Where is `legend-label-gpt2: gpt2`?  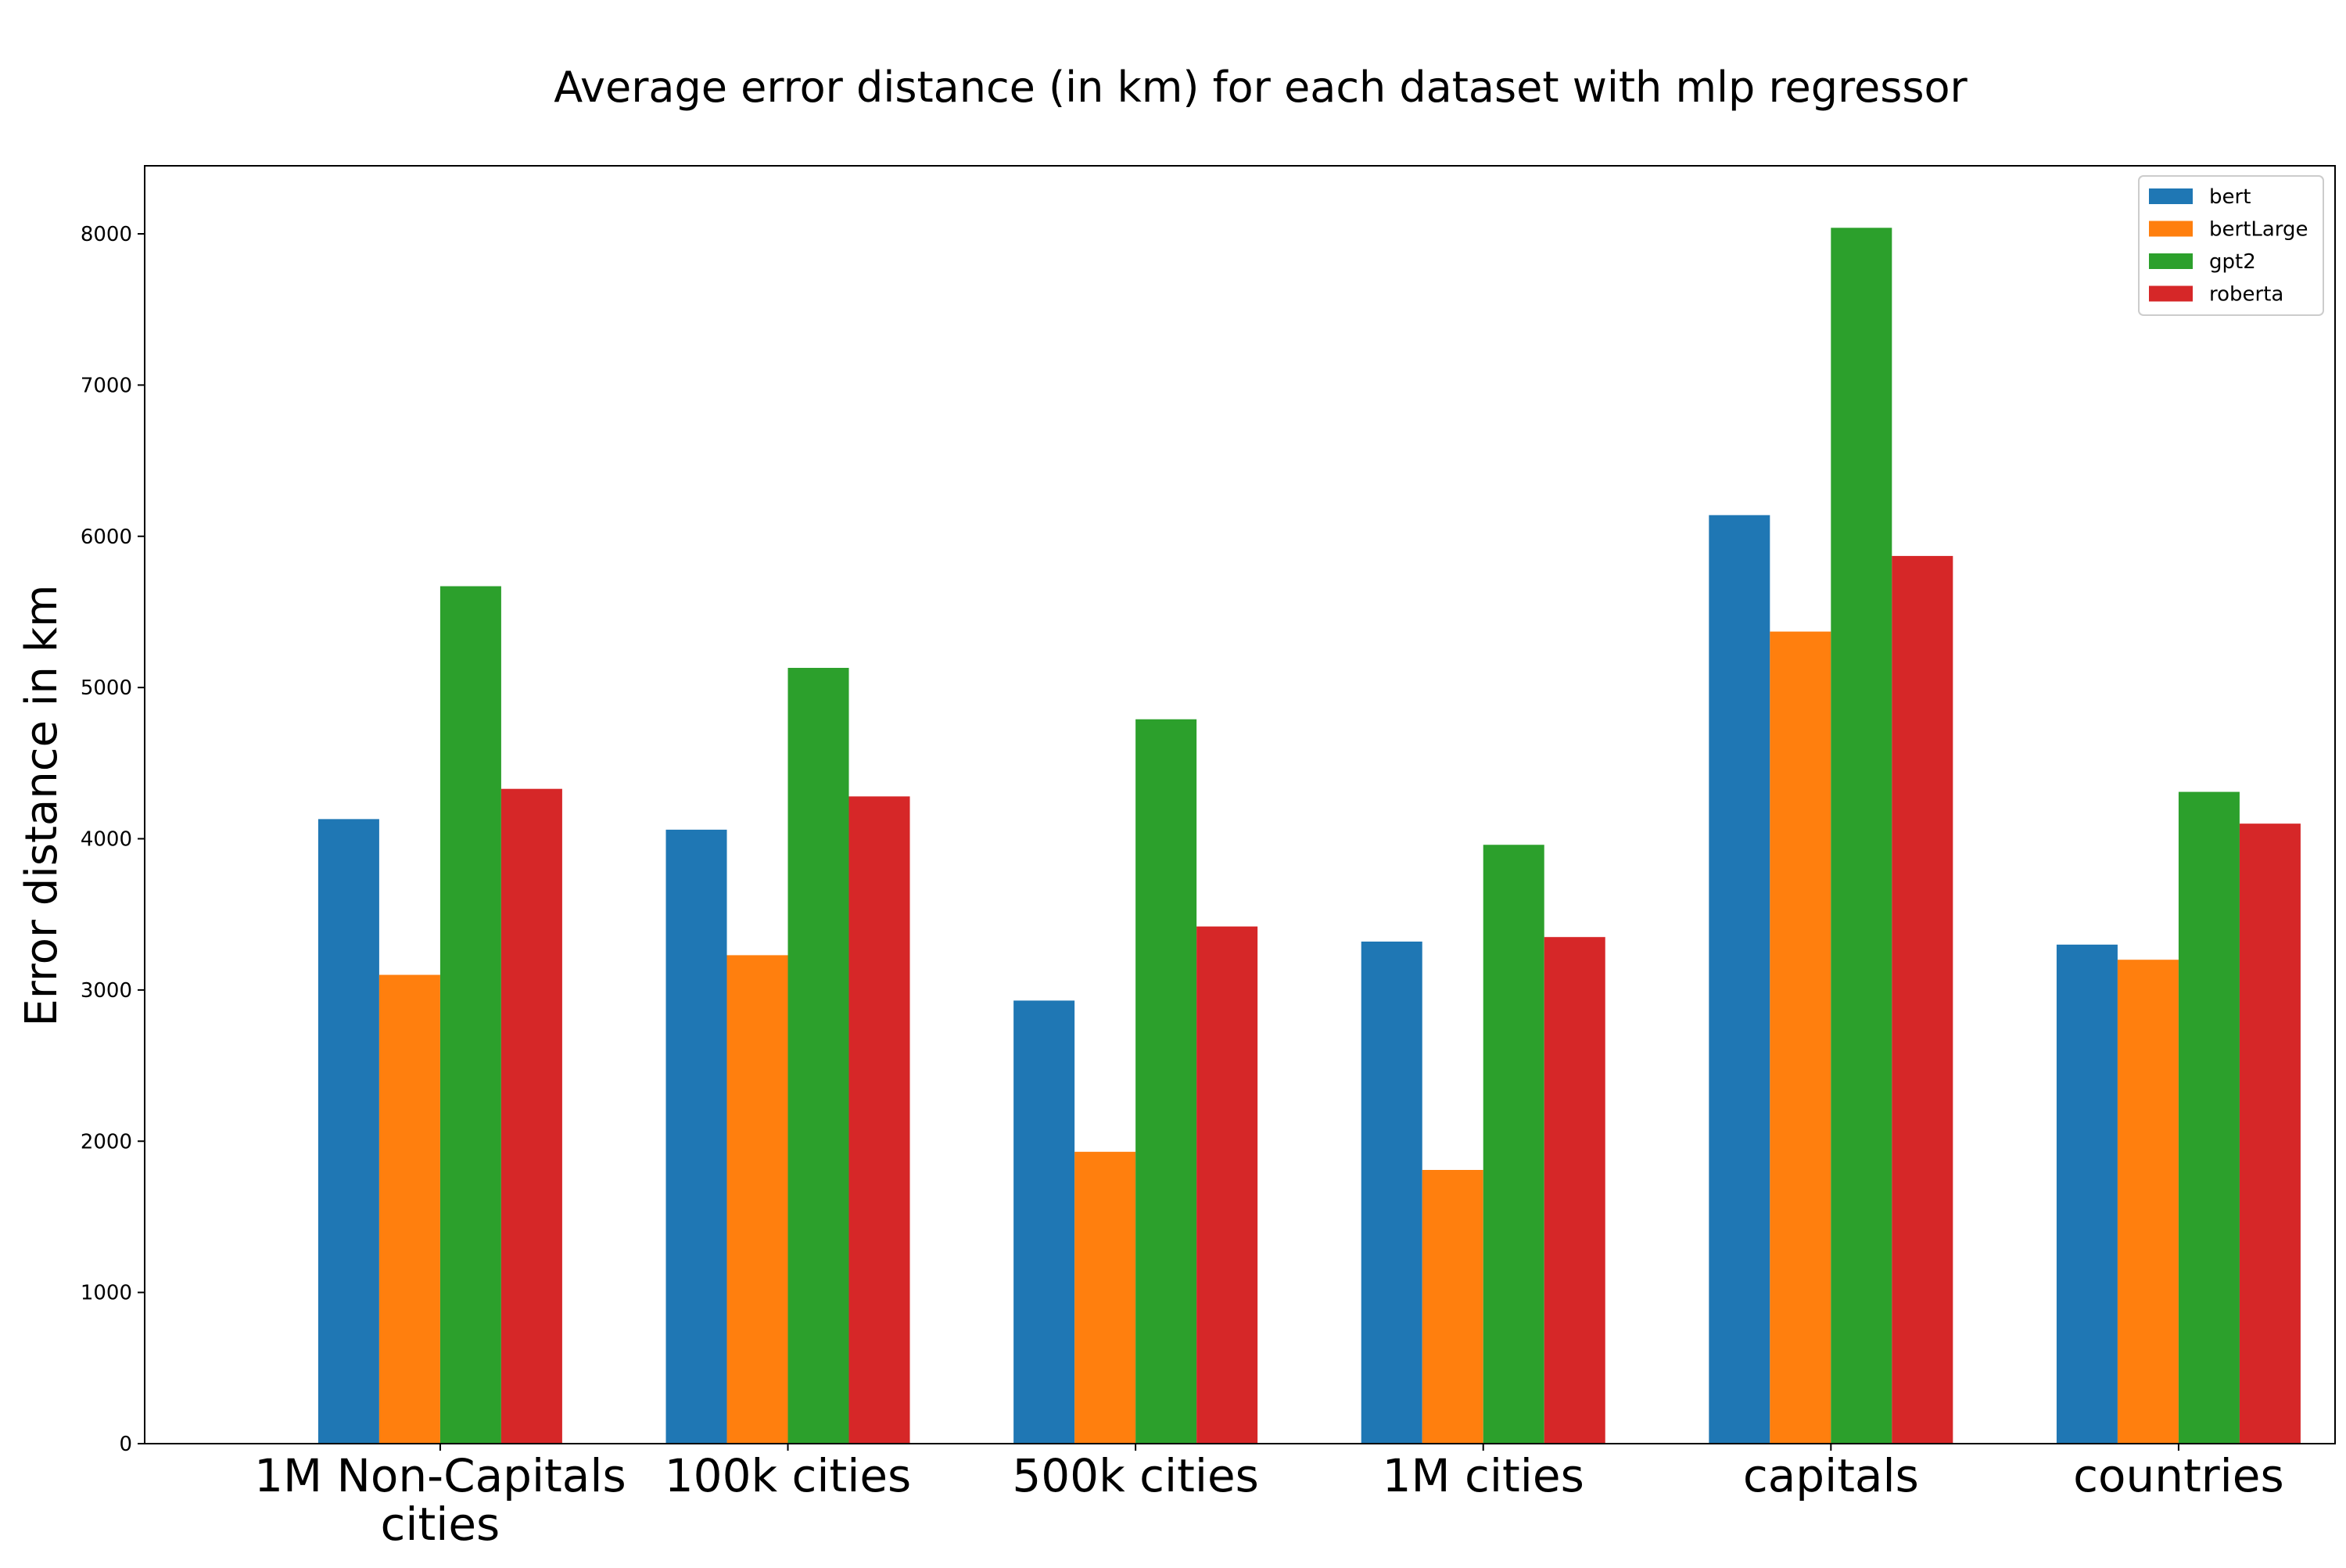
legend-label-gpt2: gpt2 is located at coordinates (2232, 262).